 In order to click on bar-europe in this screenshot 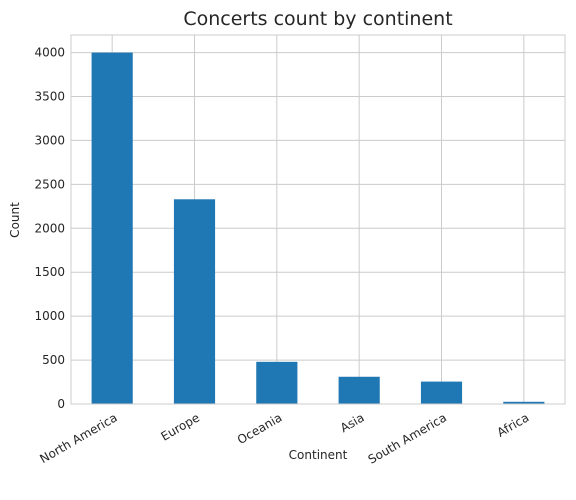, I will do `click(194, 301)`.